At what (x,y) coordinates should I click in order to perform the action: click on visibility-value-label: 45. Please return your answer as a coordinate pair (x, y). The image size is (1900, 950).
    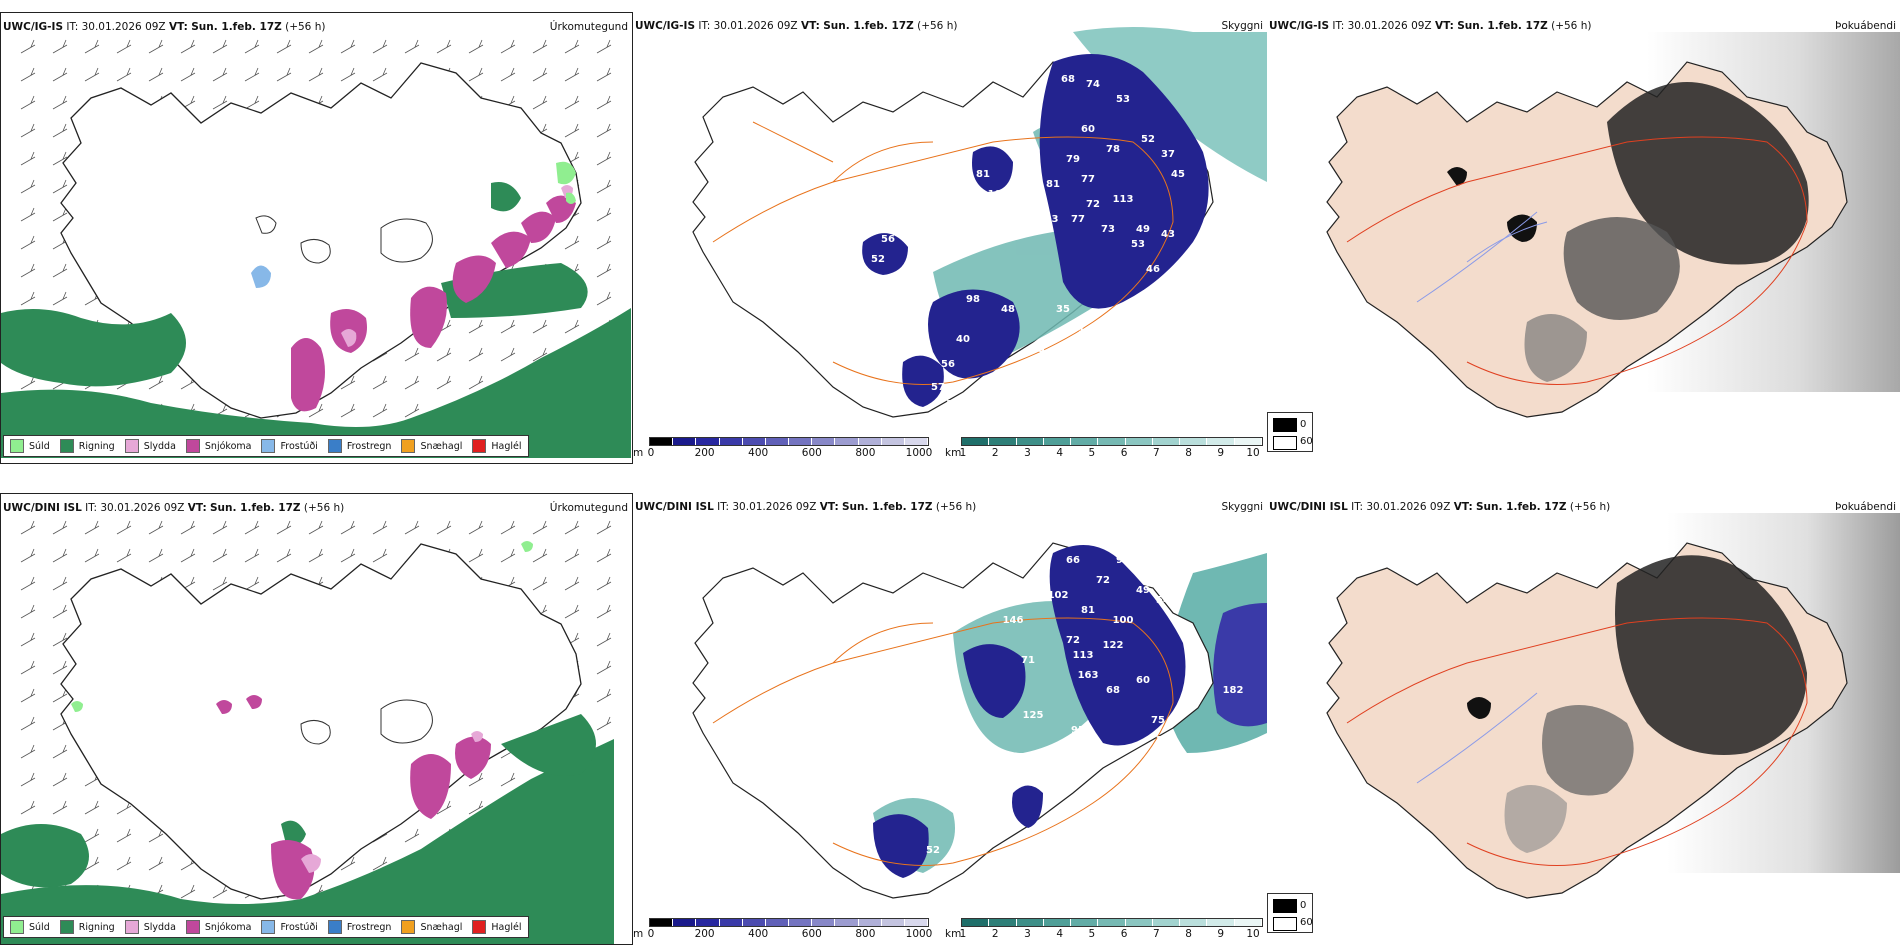
    Looking at the image, I should click on (1178, 174).